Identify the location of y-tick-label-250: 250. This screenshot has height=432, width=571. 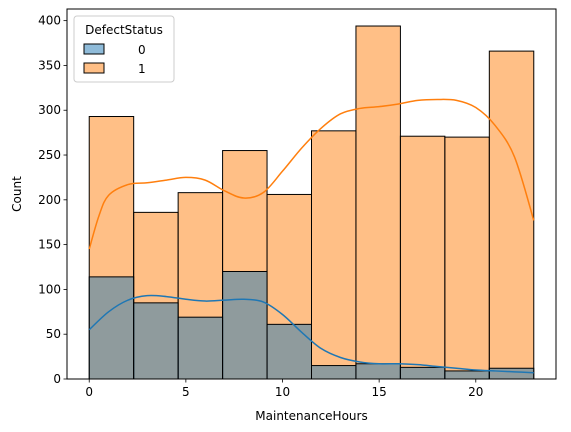
(49, 155).